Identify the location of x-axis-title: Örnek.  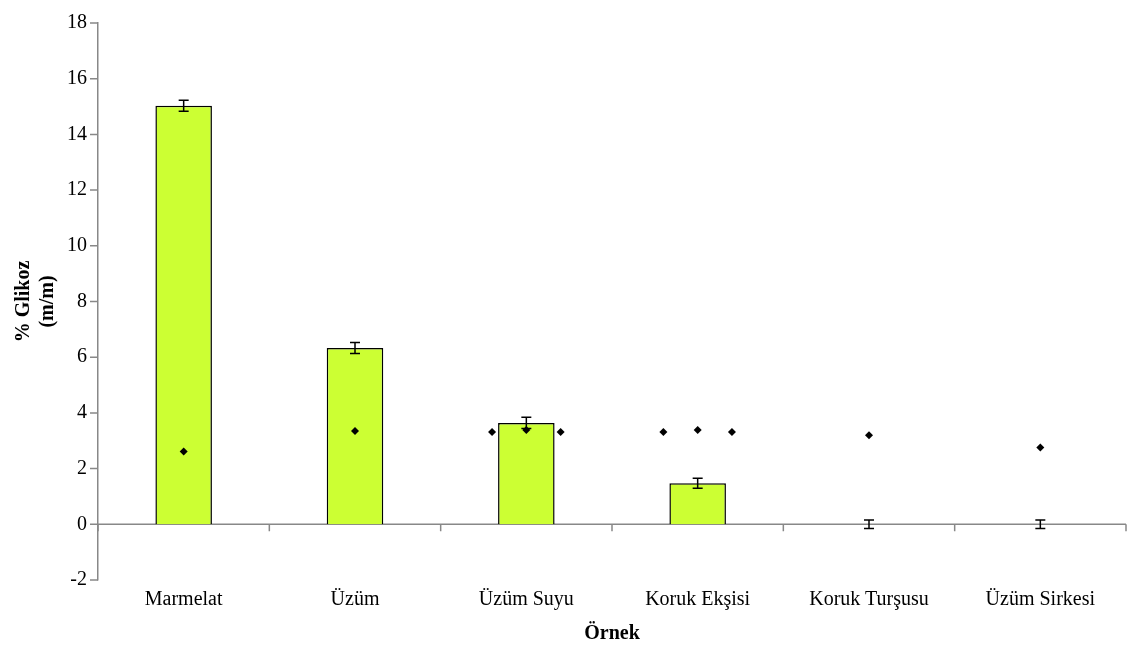
(612, 632).